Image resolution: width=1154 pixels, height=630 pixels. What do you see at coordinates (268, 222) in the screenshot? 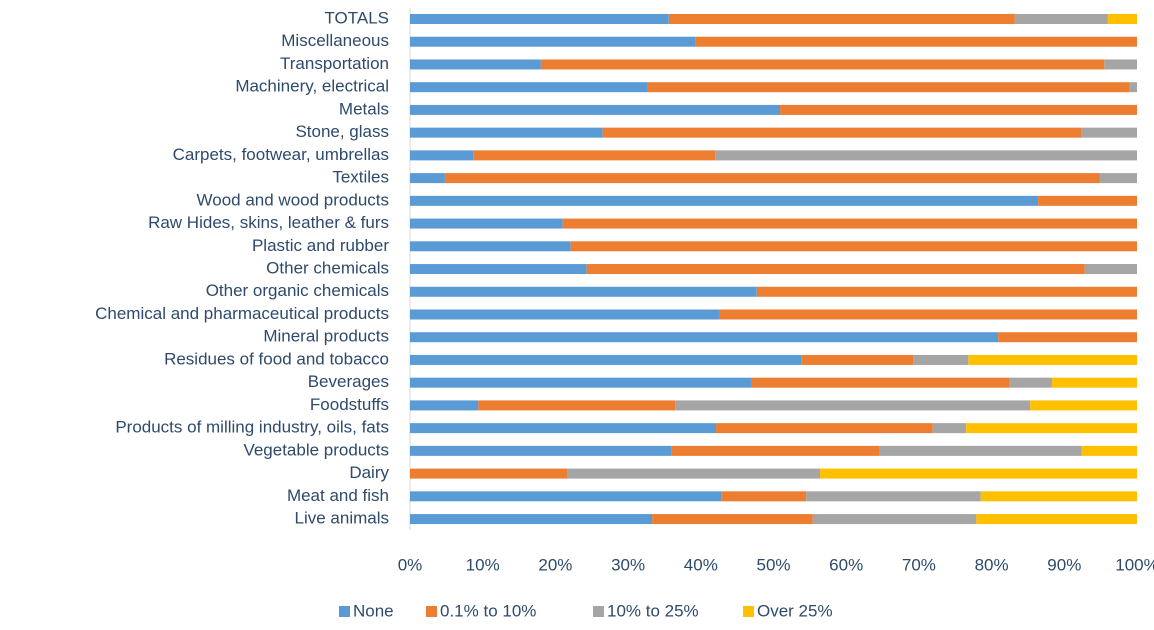
I see `y-tick-label: Raw Hides, skins, leather & furs` at bounding box center [268, 222].